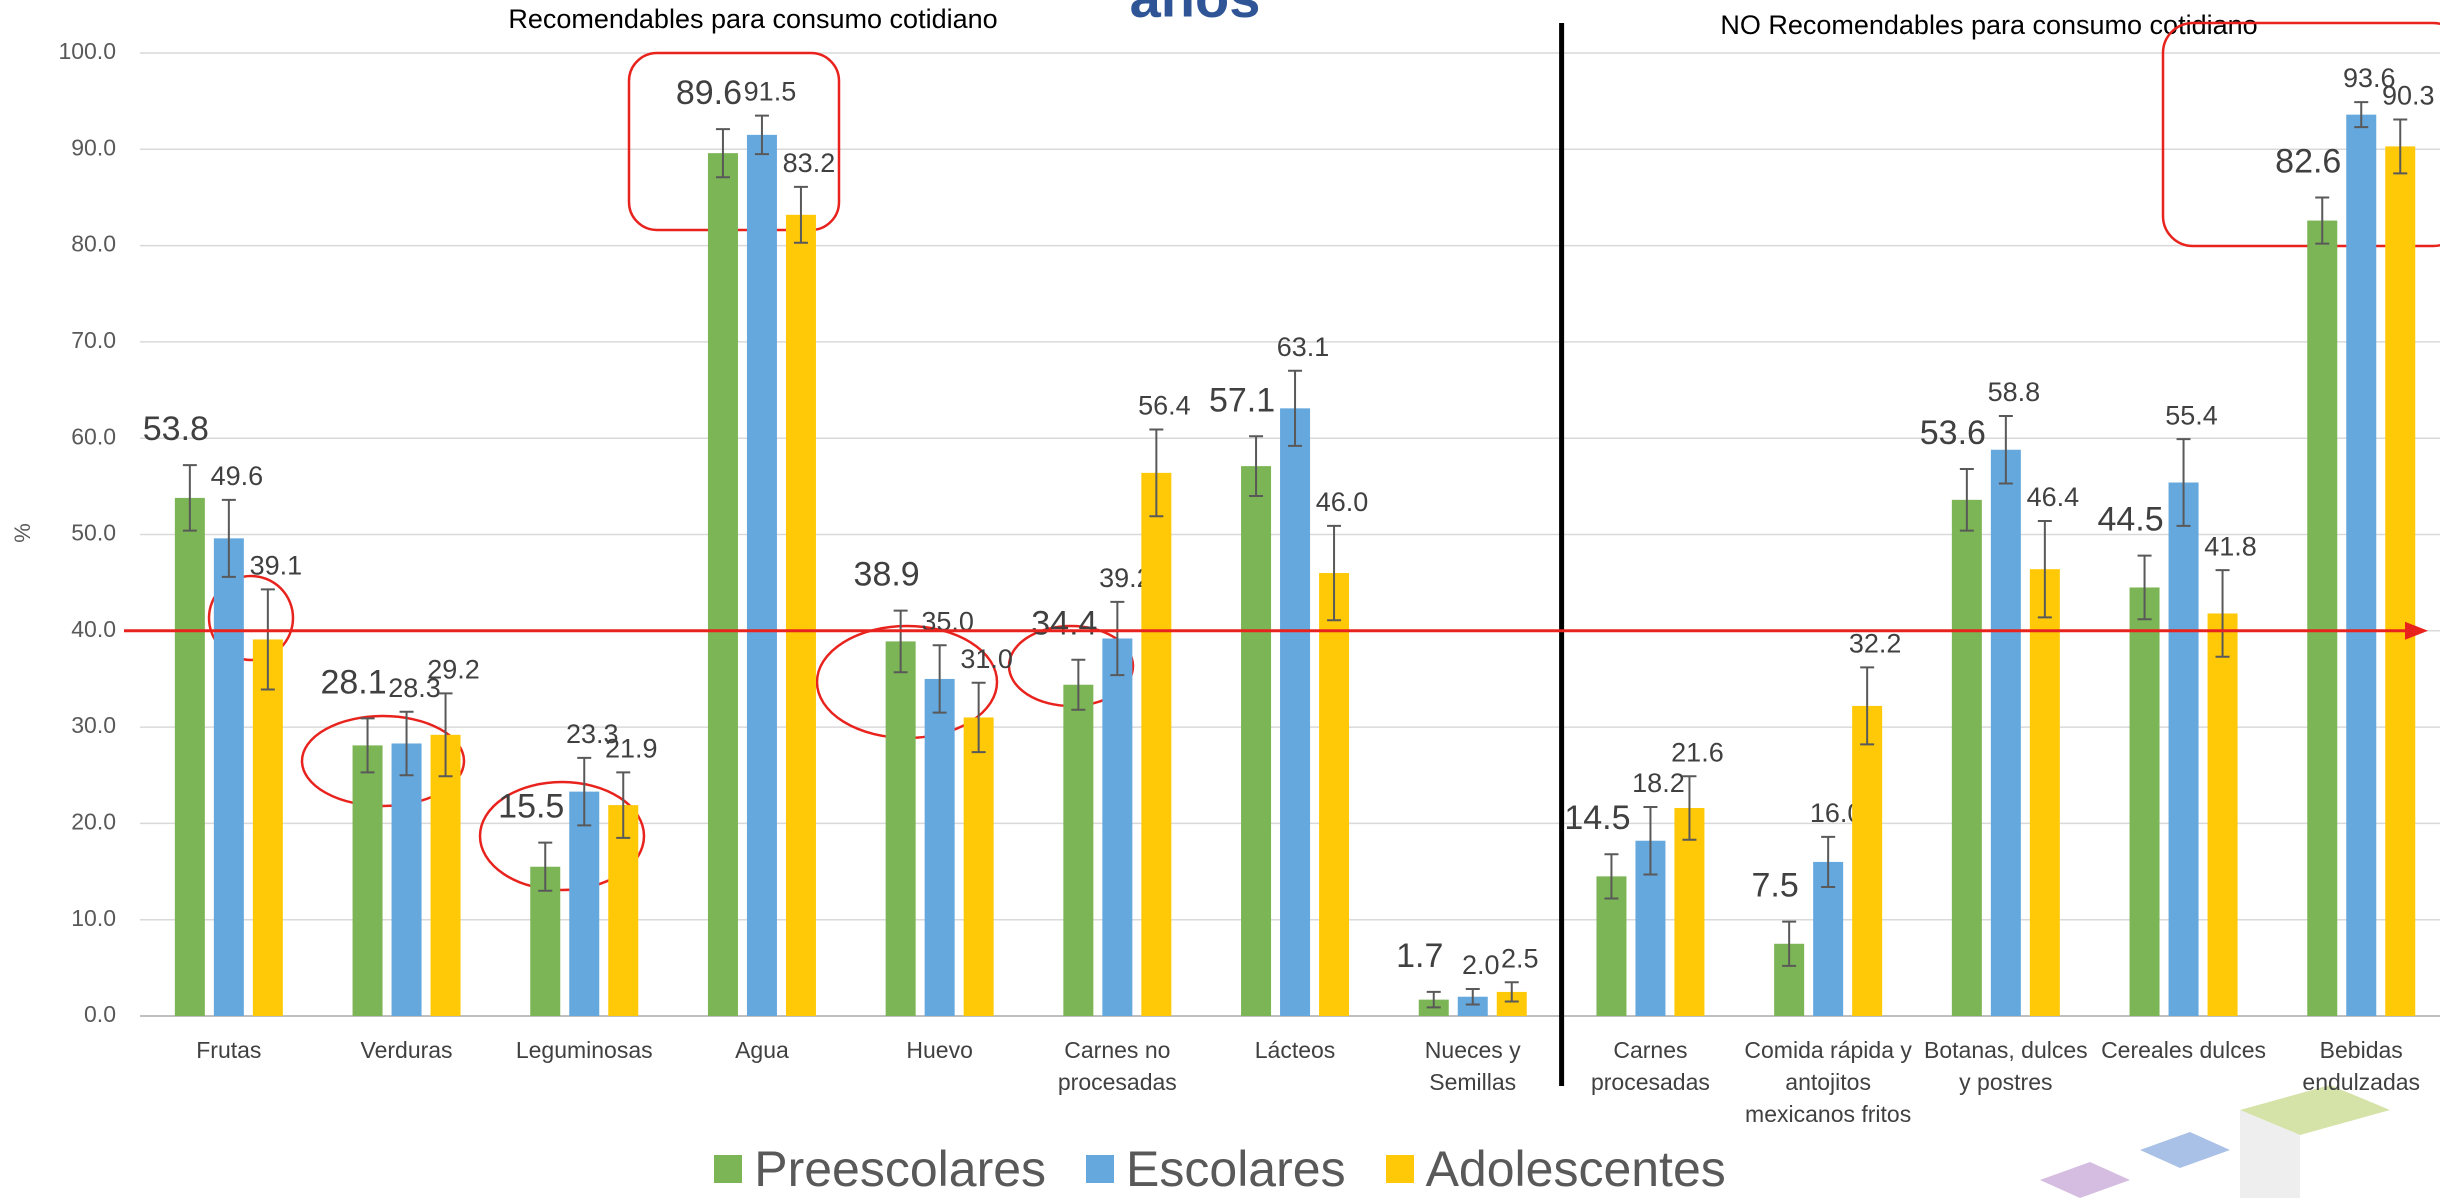 Image resolution: width=2440 pixels, height=1198 pixels. I want to click on y-tick-label: 10.0, so click(93, 918).